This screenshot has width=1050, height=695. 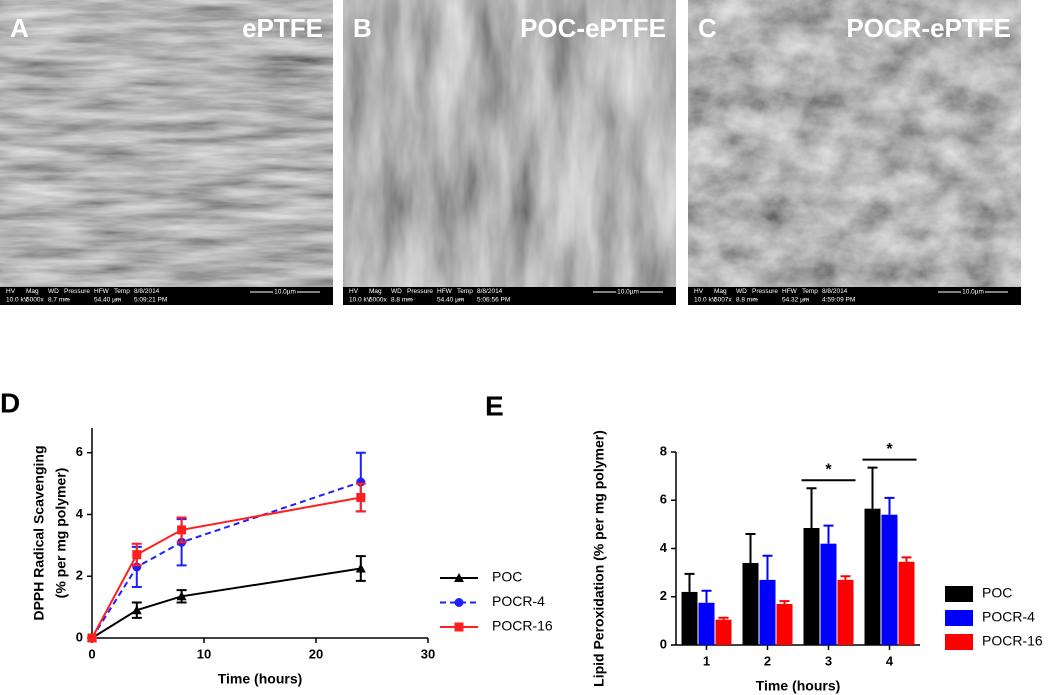 What do you see at coordinates (10, 402) in the screenshot?
I see `panel-letter: D` at bounding box center [10, 402].